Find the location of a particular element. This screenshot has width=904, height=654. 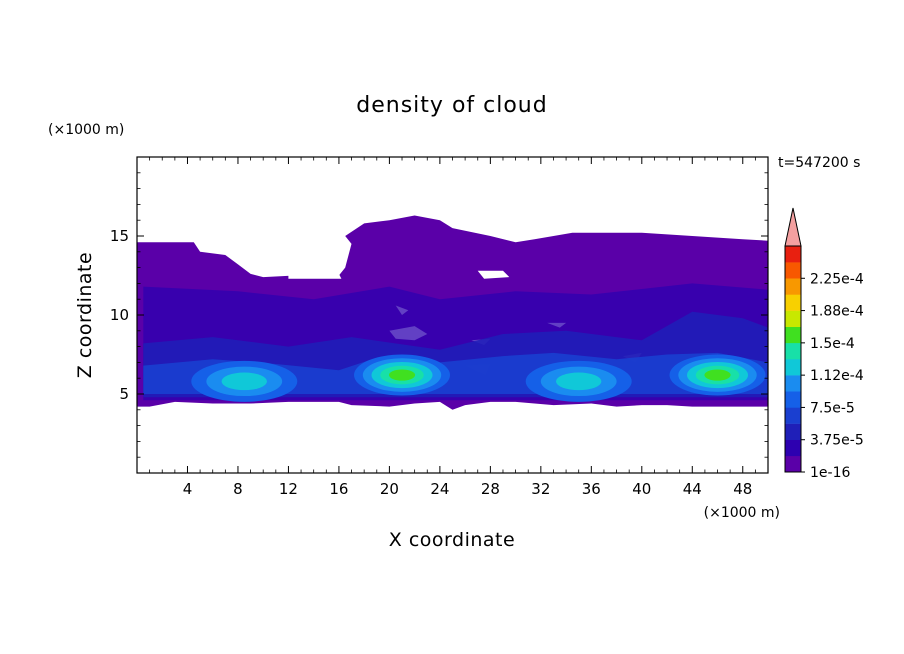

x-tick-label: 48 is located at coordinates (742, 489).